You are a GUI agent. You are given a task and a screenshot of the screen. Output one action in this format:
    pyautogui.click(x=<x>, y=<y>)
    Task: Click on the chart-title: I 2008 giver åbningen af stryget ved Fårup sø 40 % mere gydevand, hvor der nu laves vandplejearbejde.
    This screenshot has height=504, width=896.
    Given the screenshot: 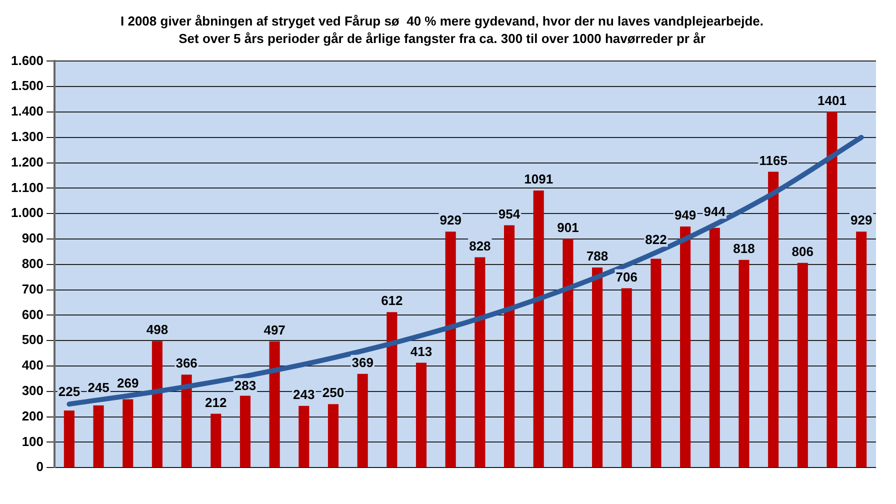 What is the action you would take?
    pyautogui.click(x=442, y=20)
    